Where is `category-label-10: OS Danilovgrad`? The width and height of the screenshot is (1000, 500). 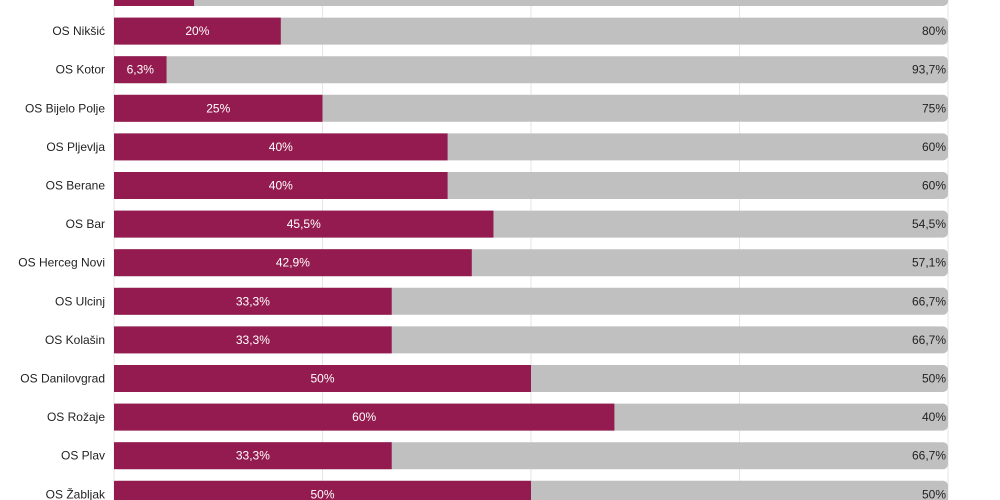 category-label-10: OS Danilovgrad is located at coordinates (62, 379).